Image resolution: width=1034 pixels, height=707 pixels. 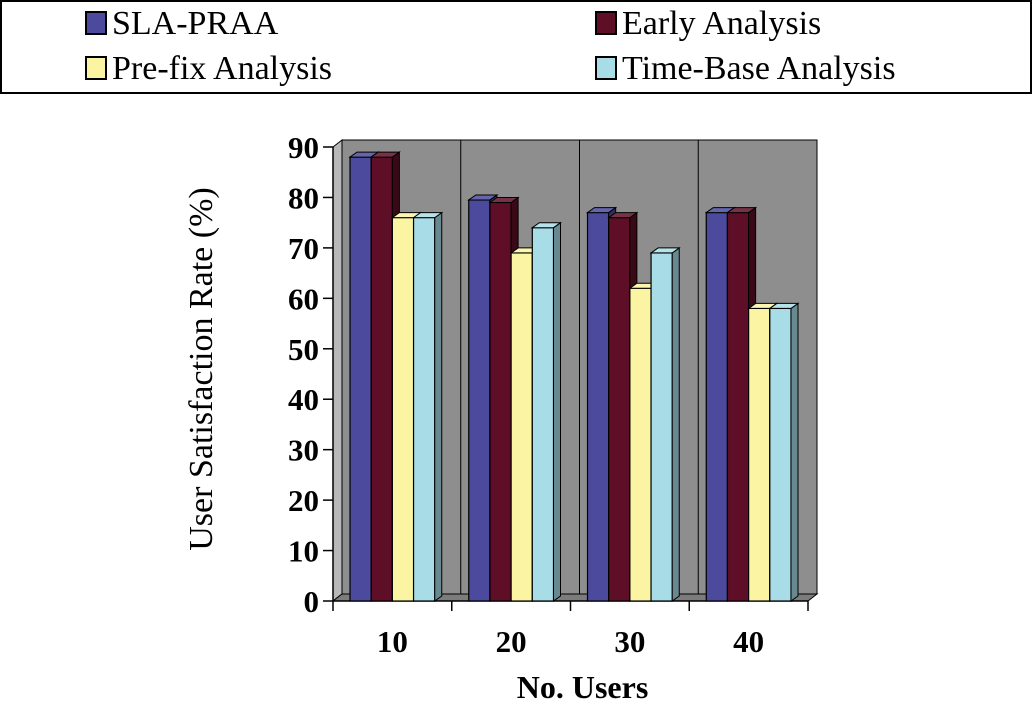 I want to click on side-wall, so click(x=337, y=370).